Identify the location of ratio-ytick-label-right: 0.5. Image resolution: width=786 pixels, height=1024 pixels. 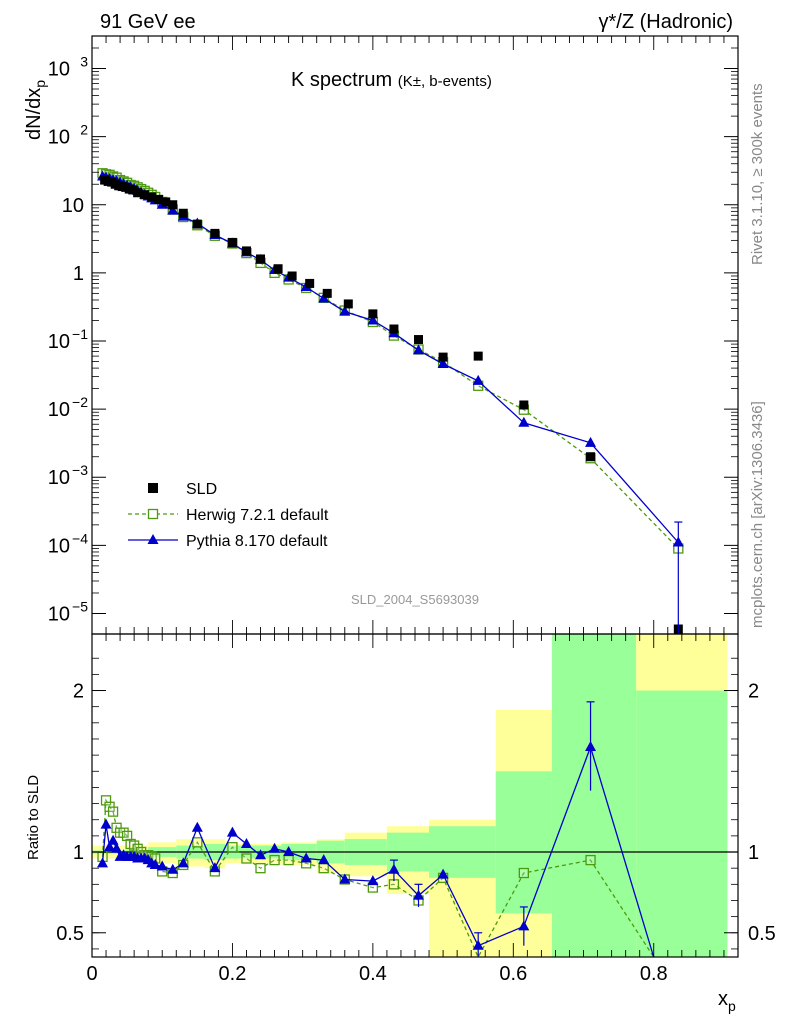
(762, 934).